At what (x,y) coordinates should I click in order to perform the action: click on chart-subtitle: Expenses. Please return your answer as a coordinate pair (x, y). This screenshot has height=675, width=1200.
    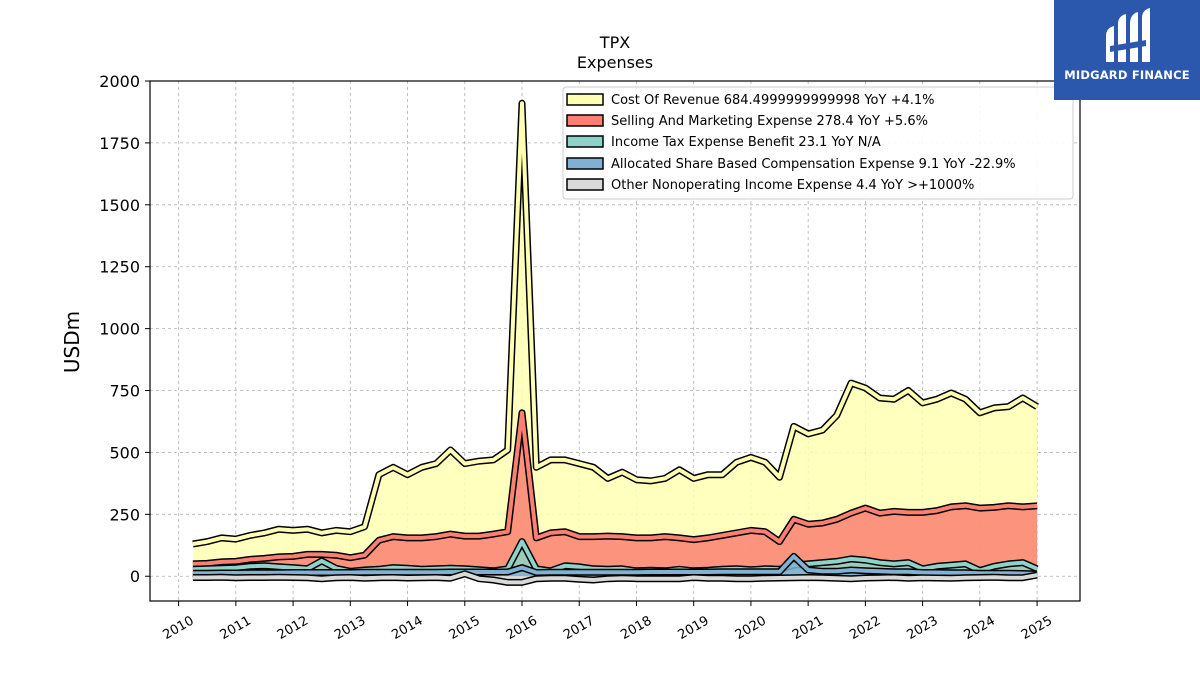
    Looking at the image, I should click on (615, 62).